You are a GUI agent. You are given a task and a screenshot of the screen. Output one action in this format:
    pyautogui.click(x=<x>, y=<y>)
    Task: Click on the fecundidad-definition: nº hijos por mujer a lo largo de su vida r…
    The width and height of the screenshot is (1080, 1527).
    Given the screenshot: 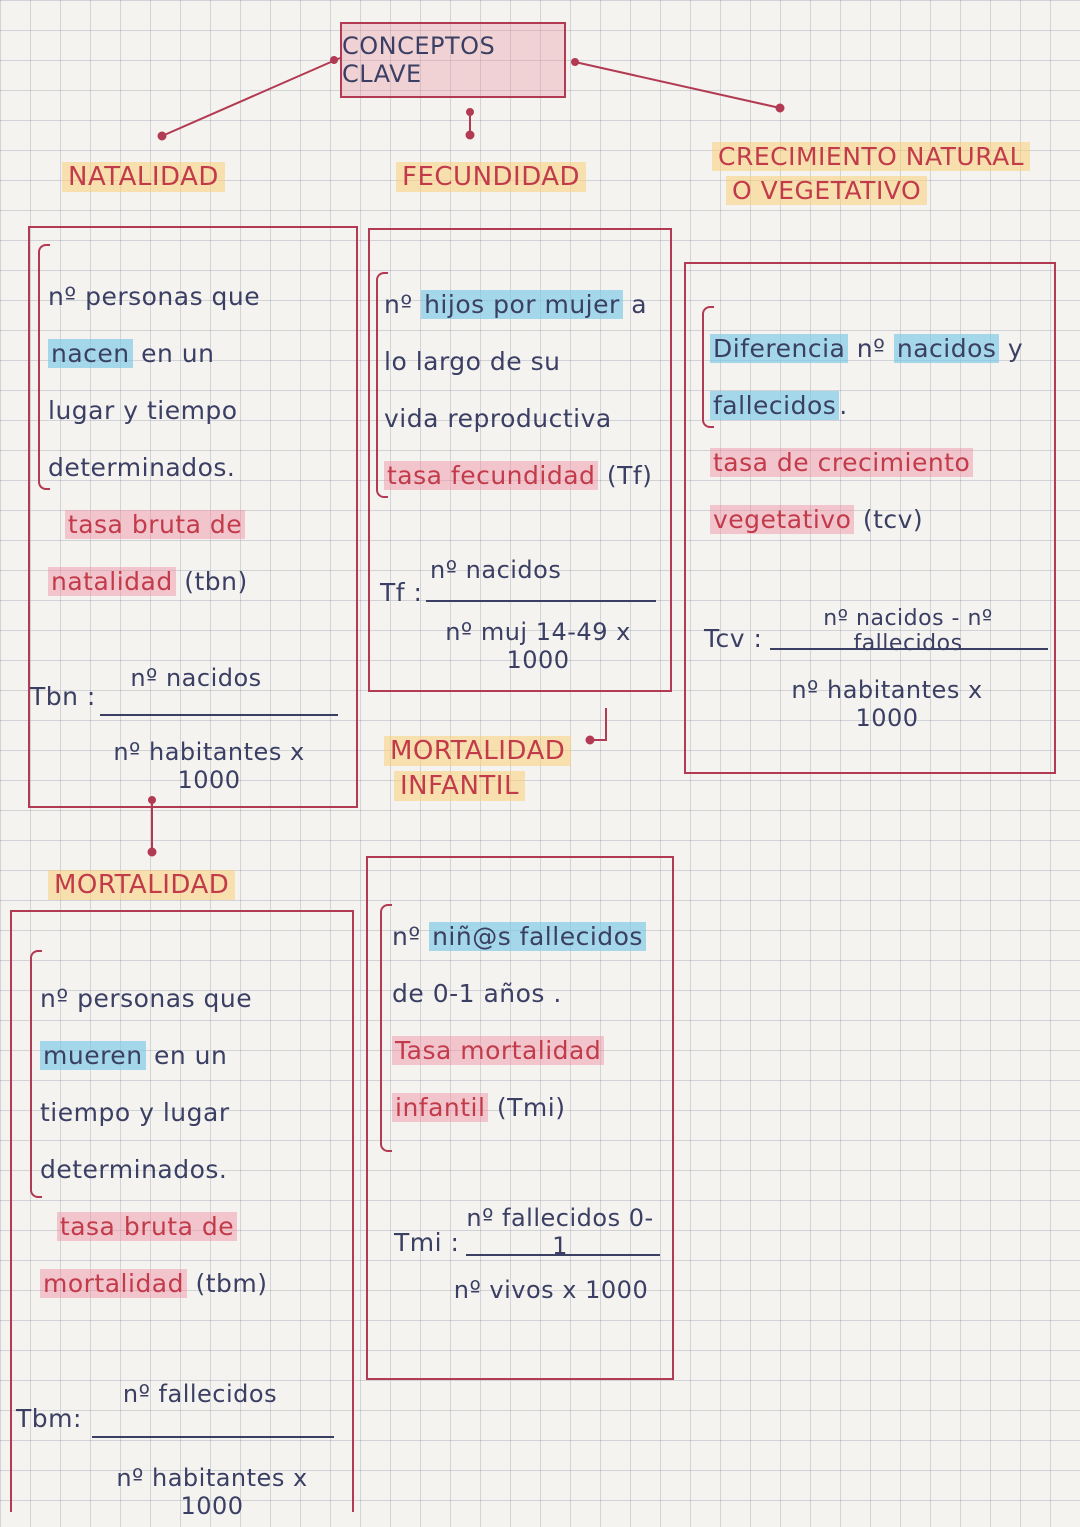 What is the action you would take?
    pyautogui.click(x=525, y=390)
    